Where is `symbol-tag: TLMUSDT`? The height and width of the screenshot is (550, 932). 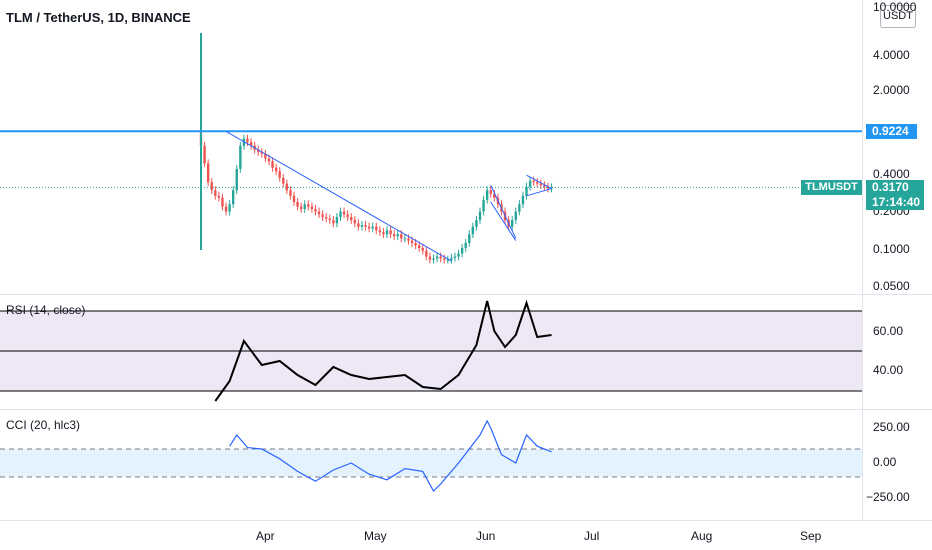
symbol-tag: TLMUSDT is located at coordinates (831, 187).